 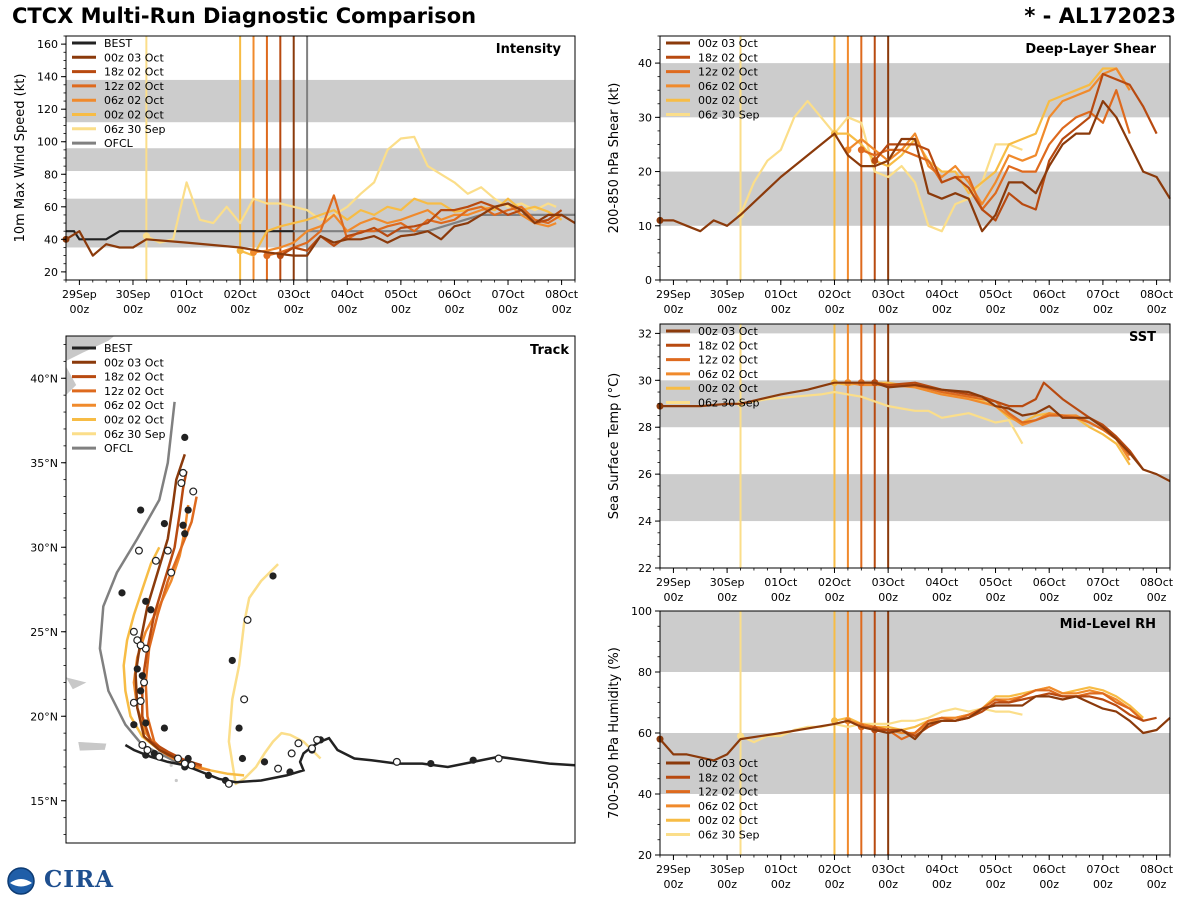 I want to click on intensity-xtick-label: 02Oct, so click(x=241, y=294).